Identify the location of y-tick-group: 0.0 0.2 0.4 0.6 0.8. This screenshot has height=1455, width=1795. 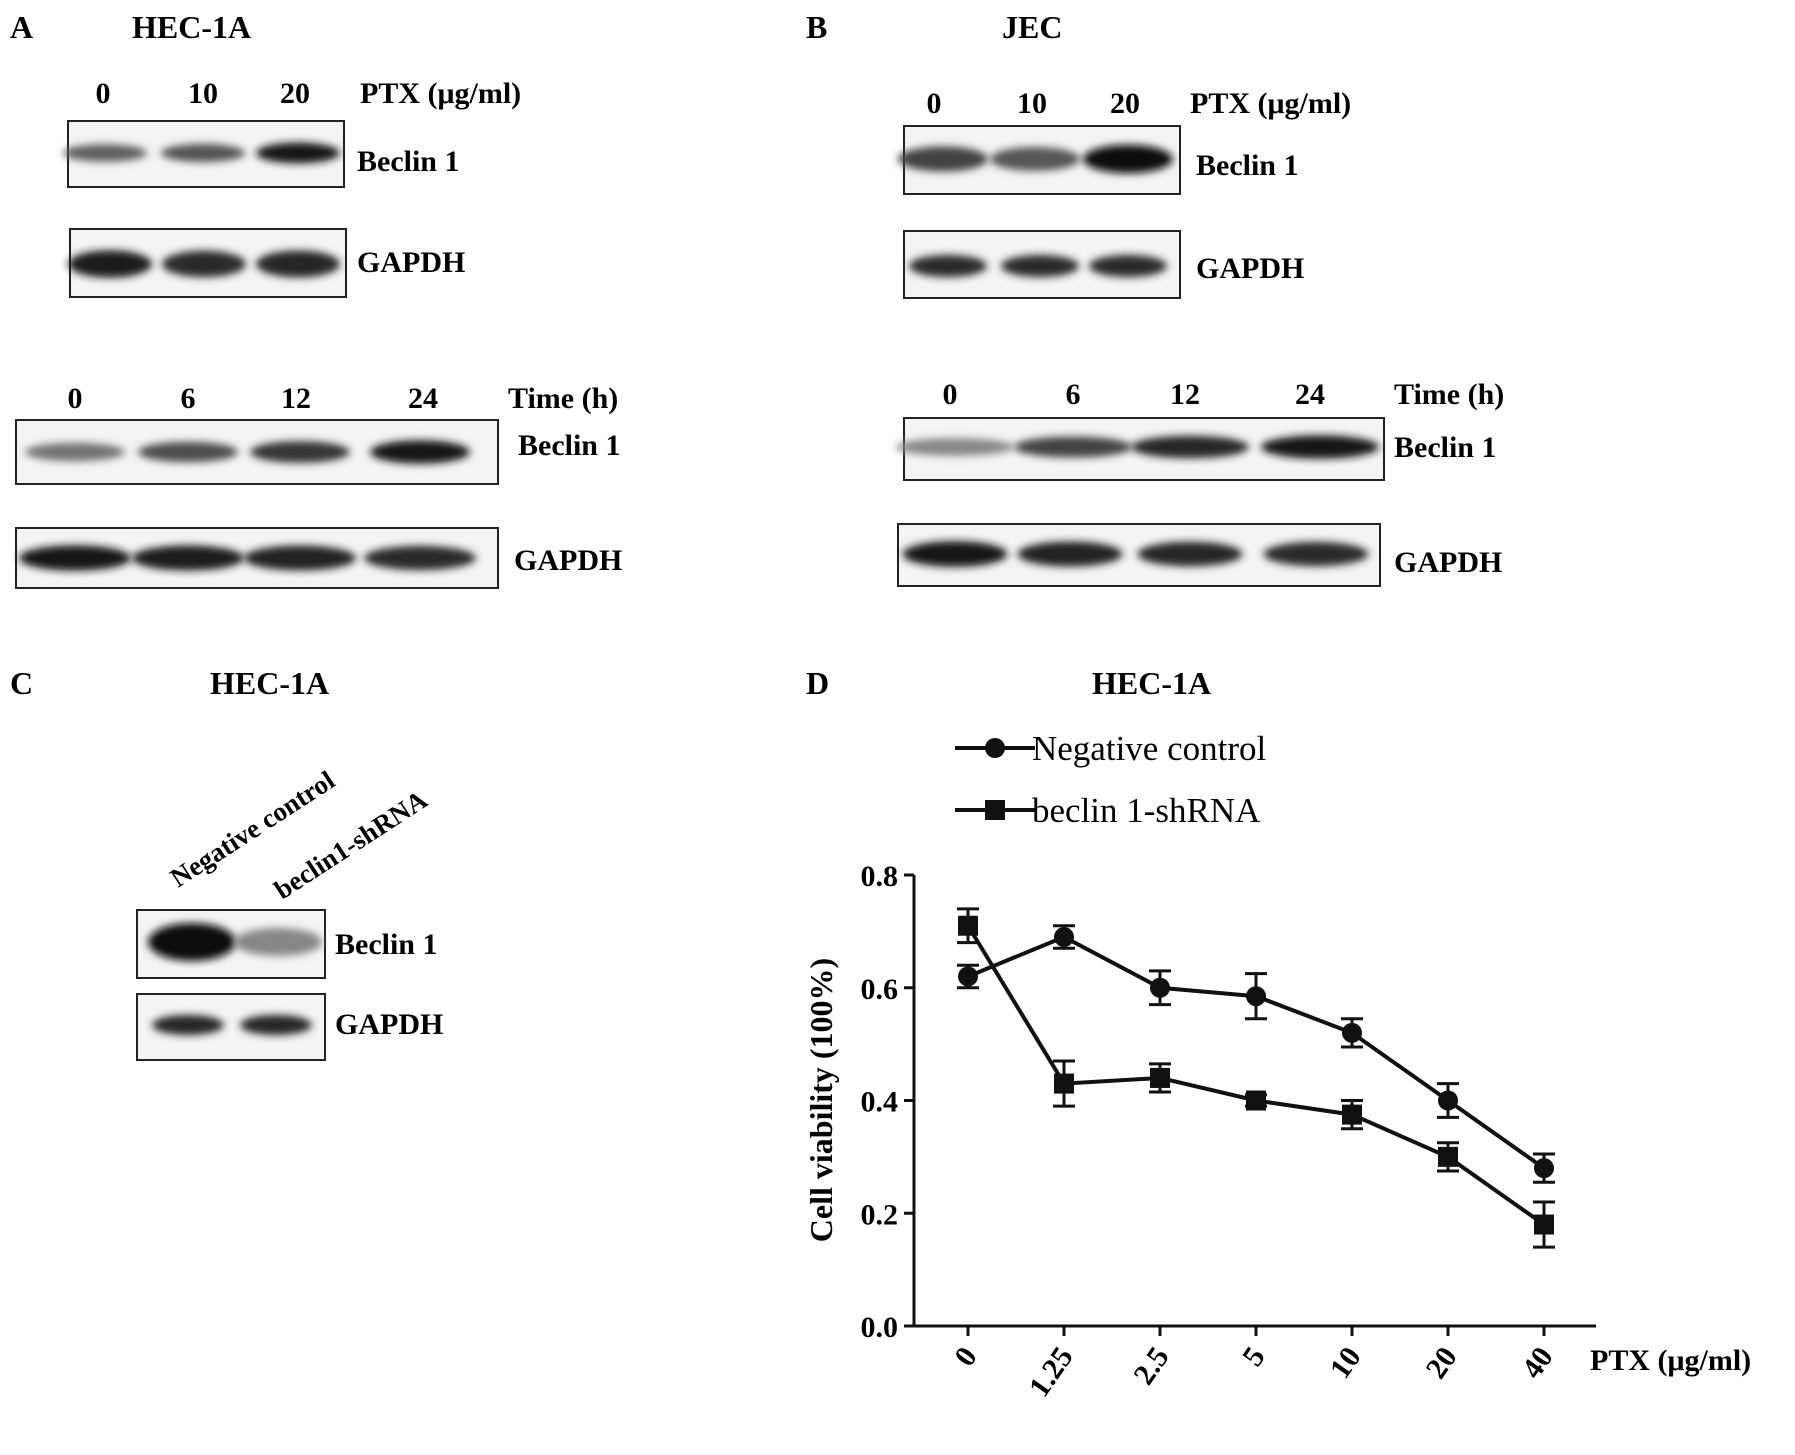
(887, 1102).